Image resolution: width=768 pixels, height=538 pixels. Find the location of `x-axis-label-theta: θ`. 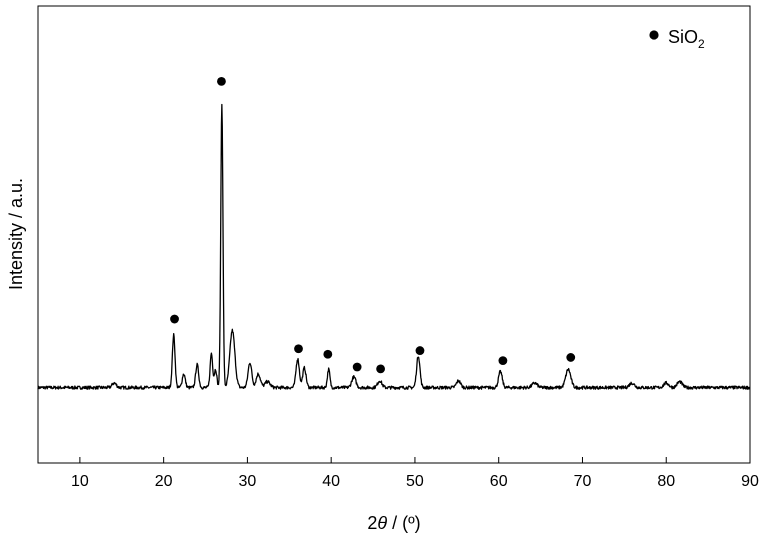

x-axis-label-theta: θ is located at coordinates (382, 523).